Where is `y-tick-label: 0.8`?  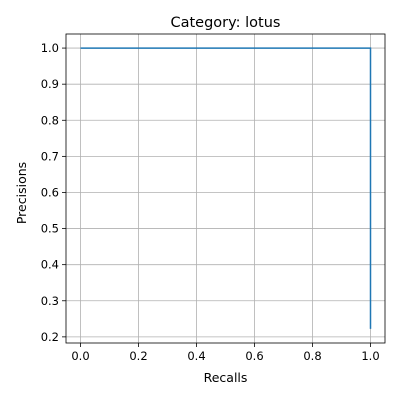
y-tick-label: 0.8 is located at coordinates (50, 120).